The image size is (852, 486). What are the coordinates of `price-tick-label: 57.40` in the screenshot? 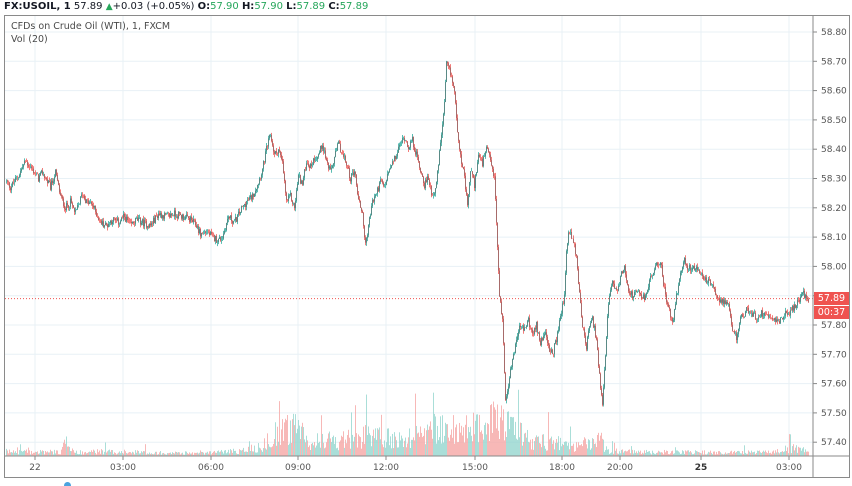 It's located at (834, 443).